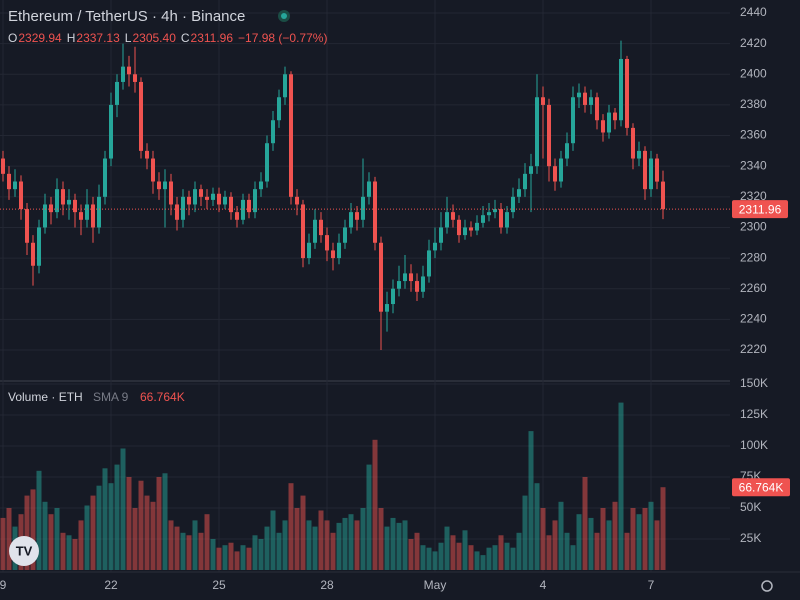  I want to click on x-tick-label: 9, so click(3, 585).